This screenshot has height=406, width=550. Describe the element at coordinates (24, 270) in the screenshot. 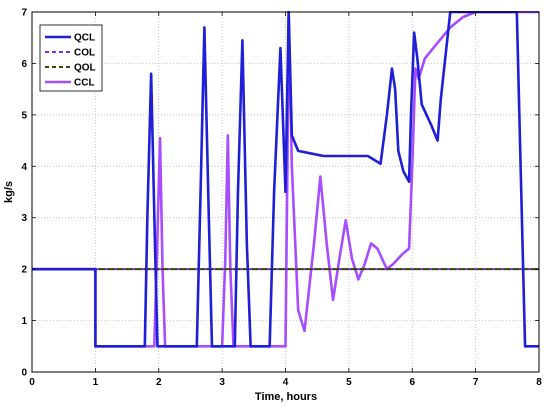

I see `y-tick-label: 2` at that location.